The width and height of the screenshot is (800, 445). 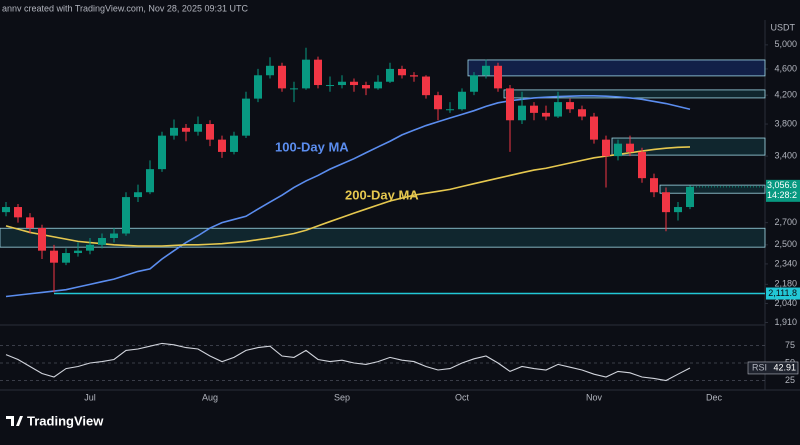 I want to click on x-tick-label: Sep, so click(x=342, y=397).